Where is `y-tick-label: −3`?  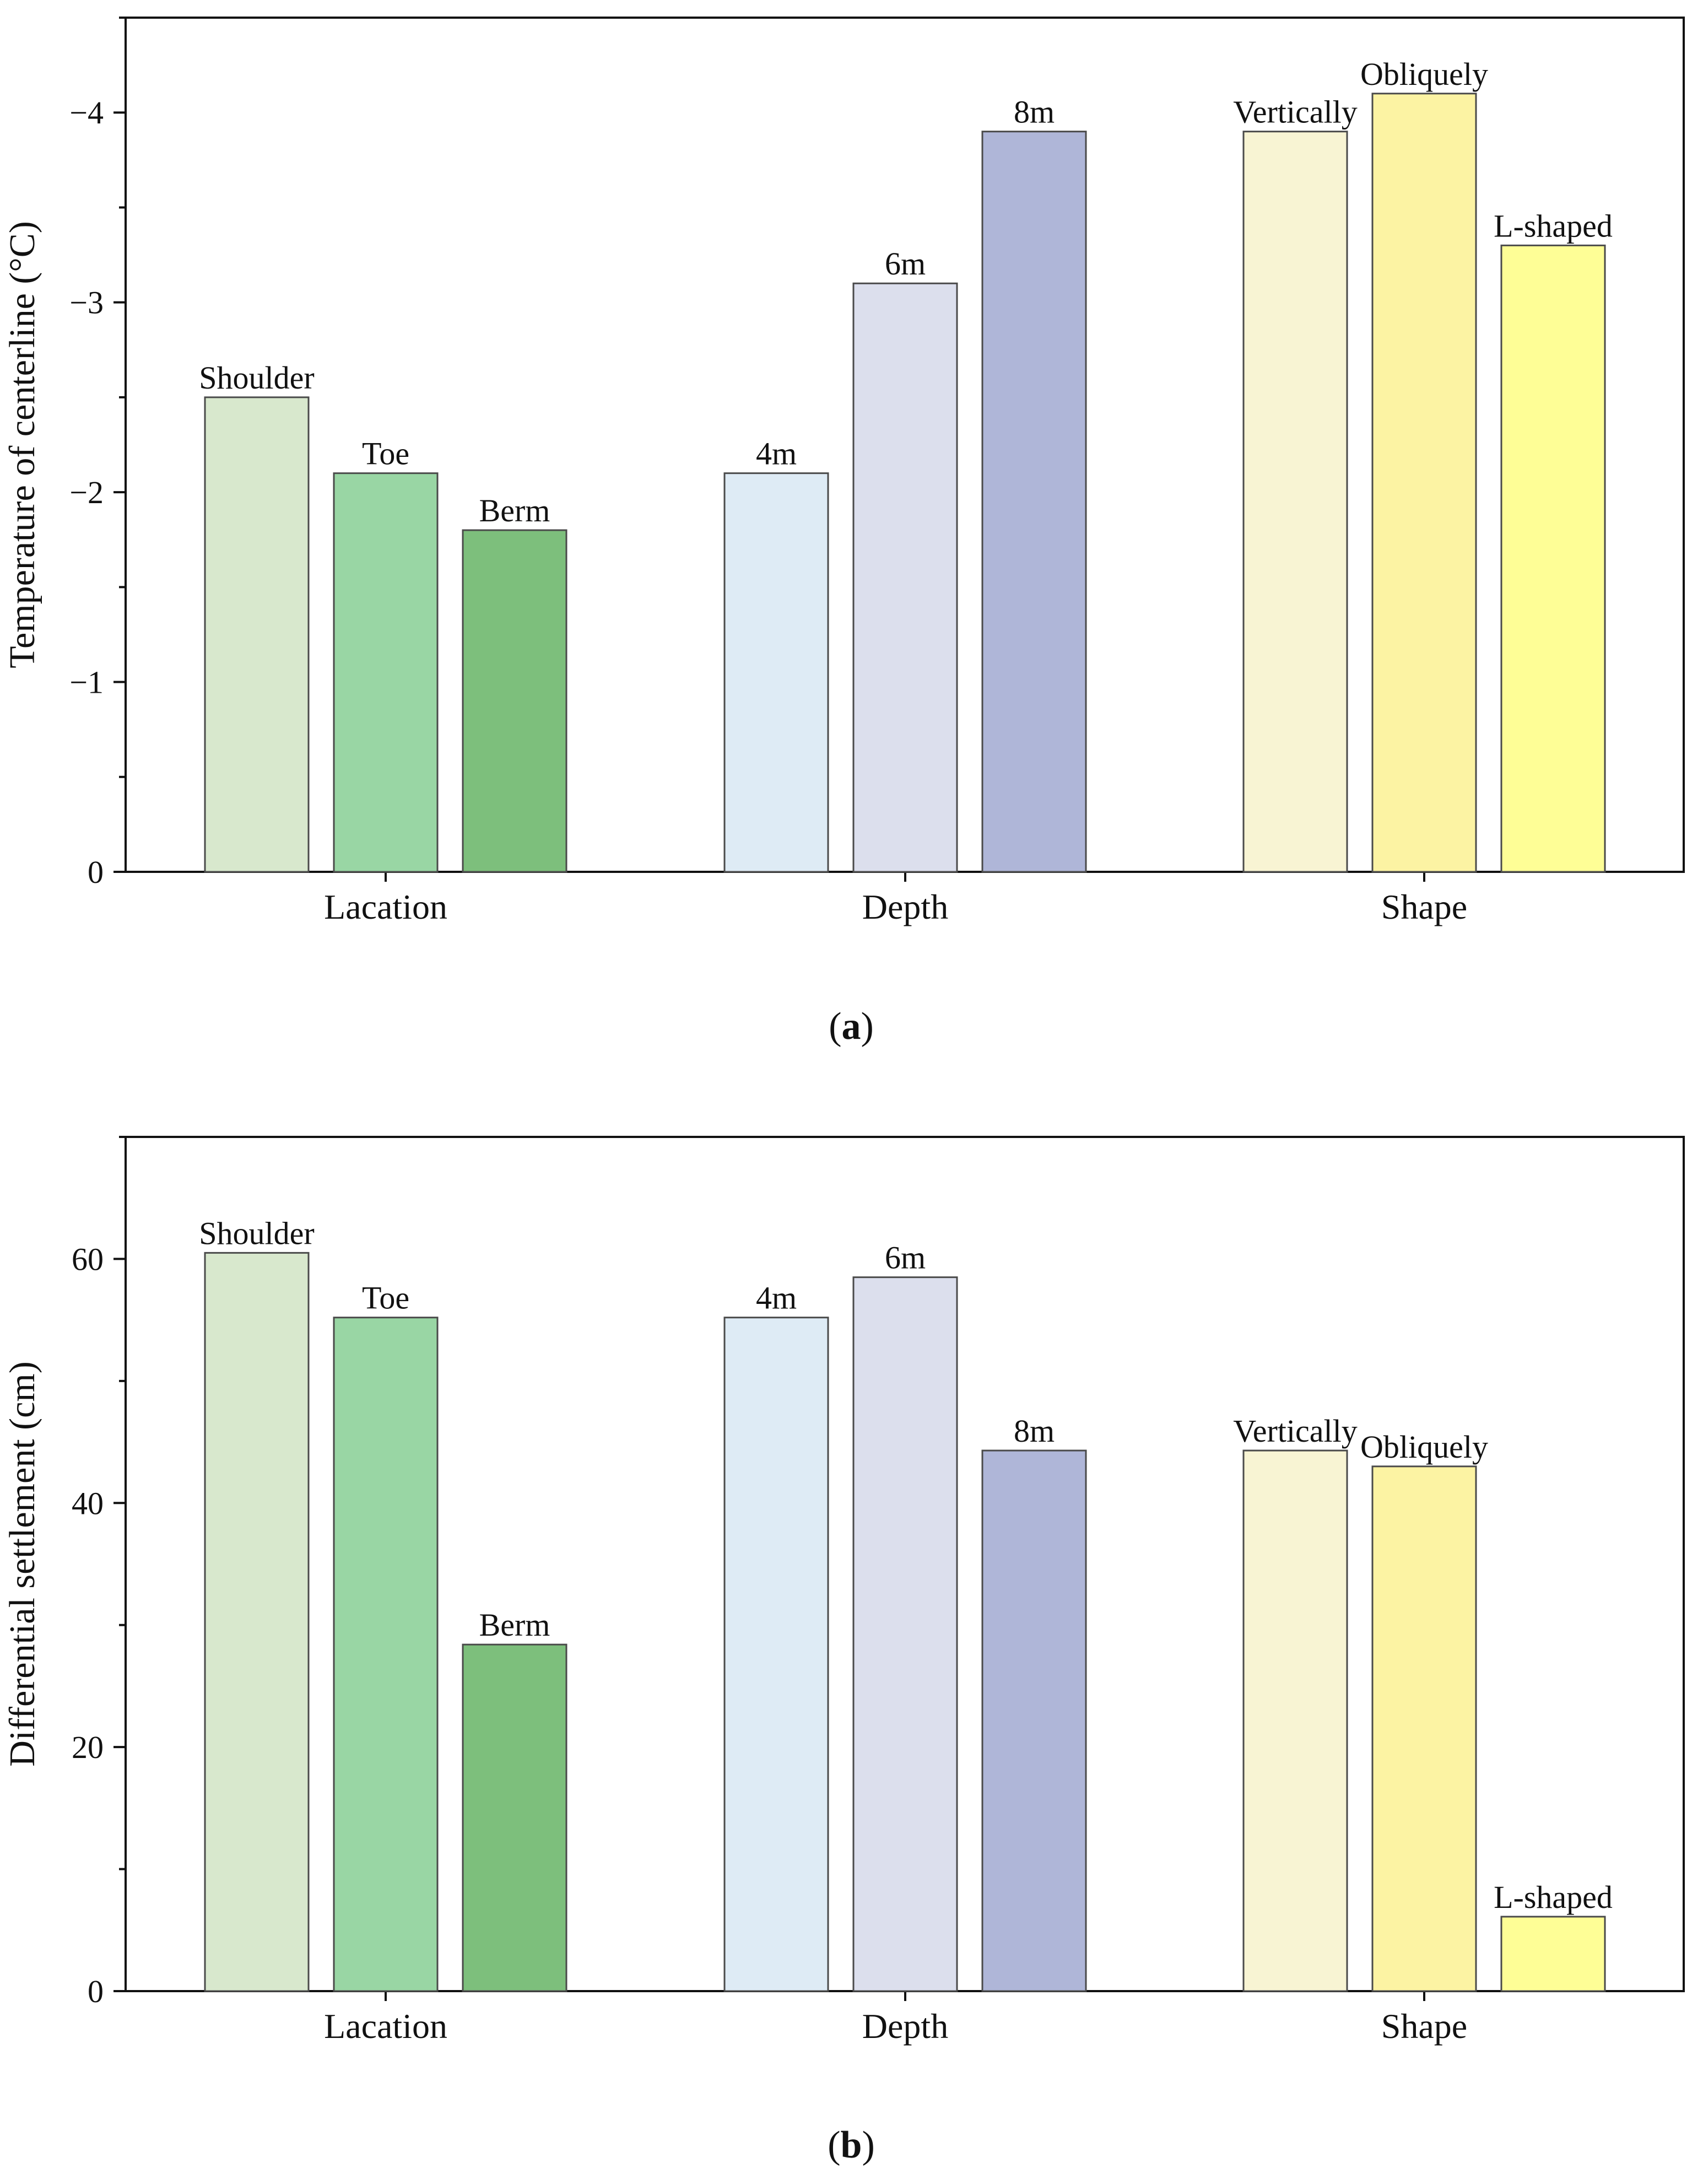
y-tick-label: −3 is located at coordinates (86, 303).